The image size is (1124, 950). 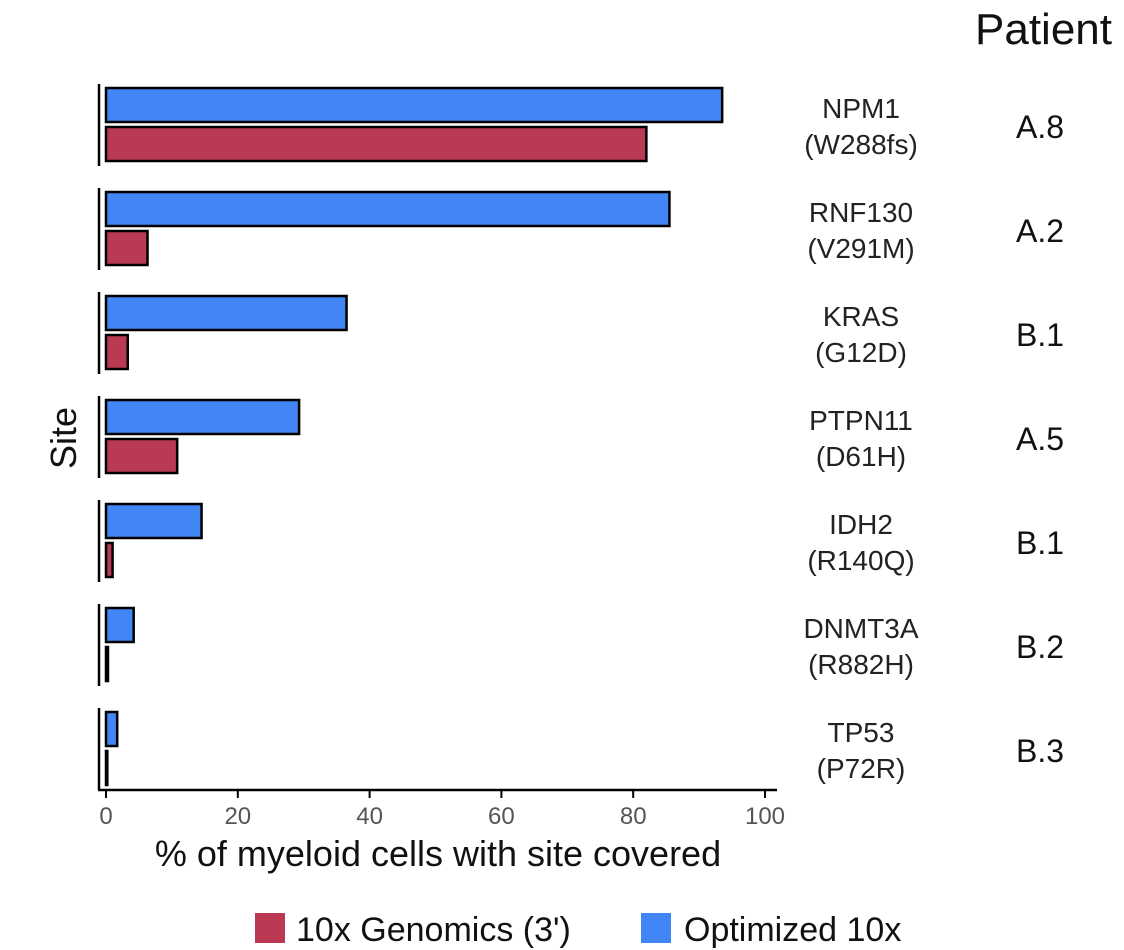 What do you see at coordinates (501, 816) in the screenshot?
I see `x-tick-label: 60` at bounding box center [501, 816].